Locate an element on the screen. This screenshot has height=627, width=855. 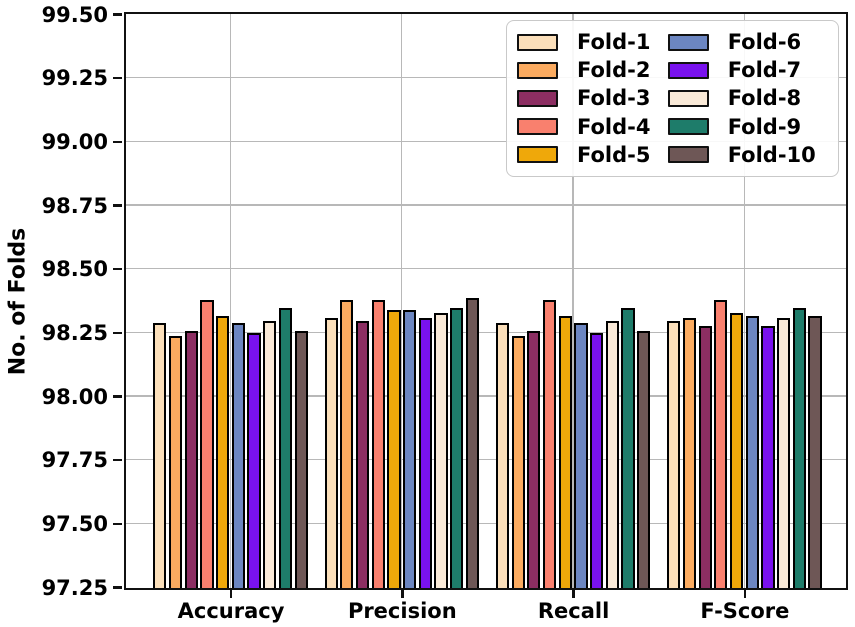
legend-item-fold-10: Fold-10 is located at coordinates (747, 155).